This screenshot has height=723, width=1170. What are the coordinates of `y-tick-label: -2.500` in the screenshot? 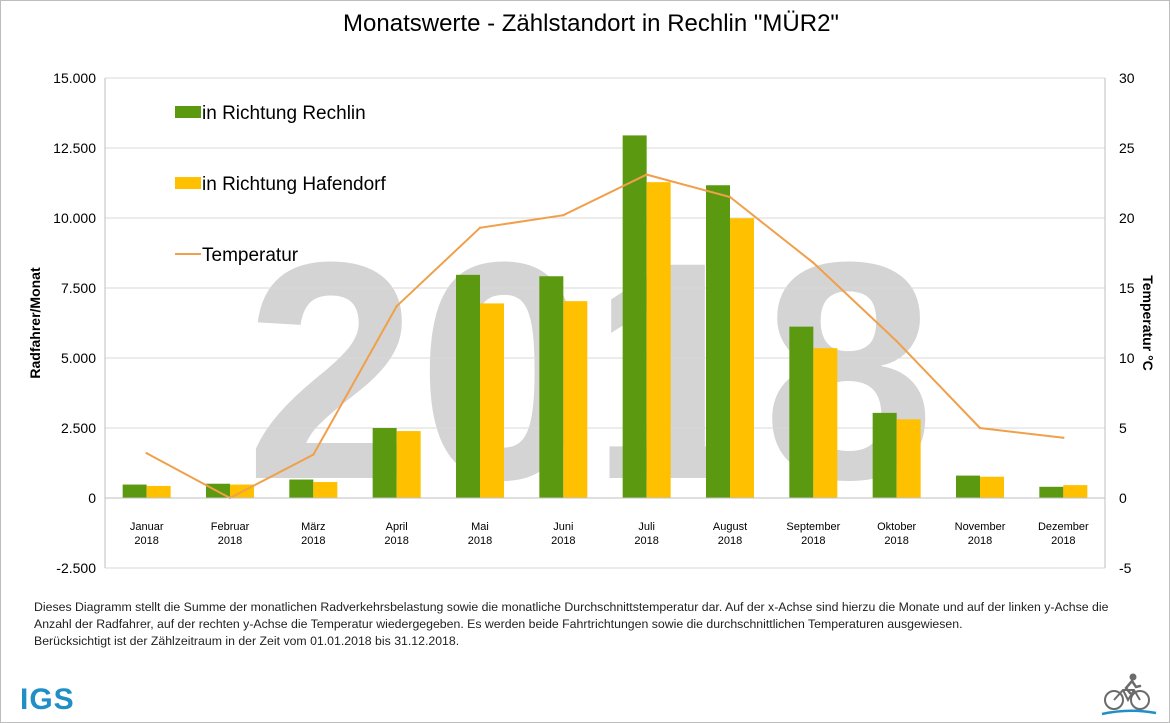 It's located at (76, 568).